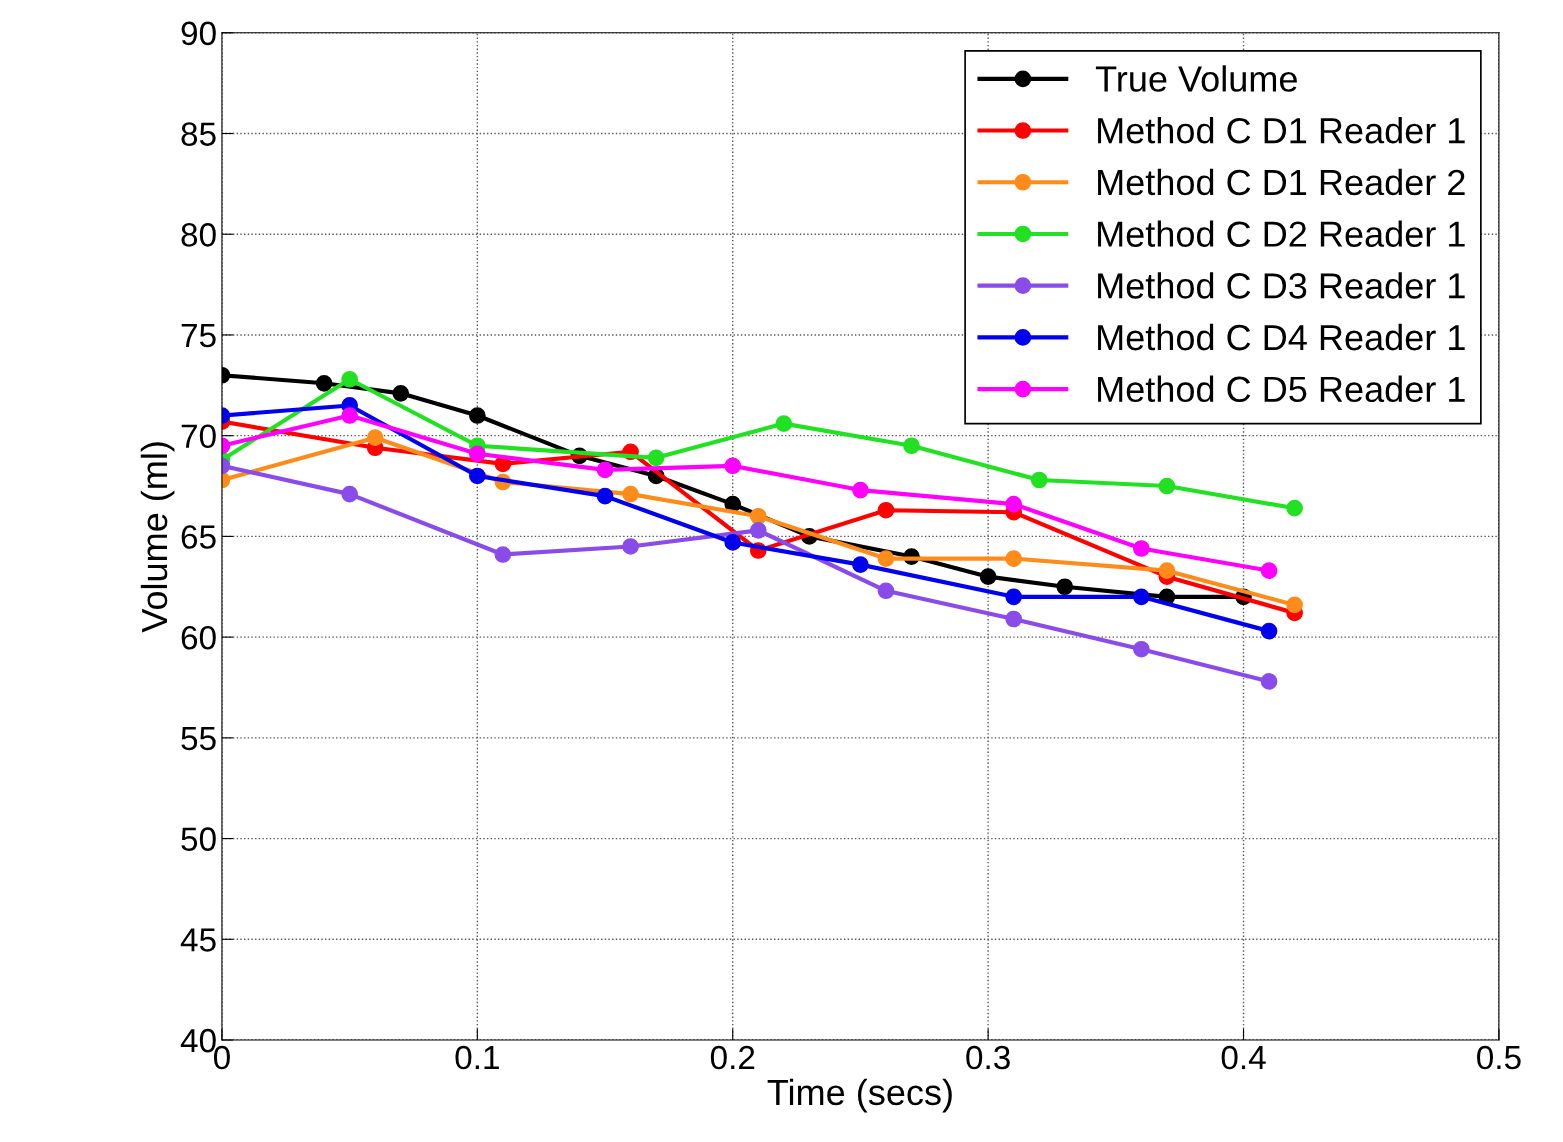 The width and height of the screenshot is (1563, 1142). What do you see at coordinates (1281, 285) in the screenshot?
I see `legend-label: Method C D3 Reader 1` at bounding box center [1281, 285].